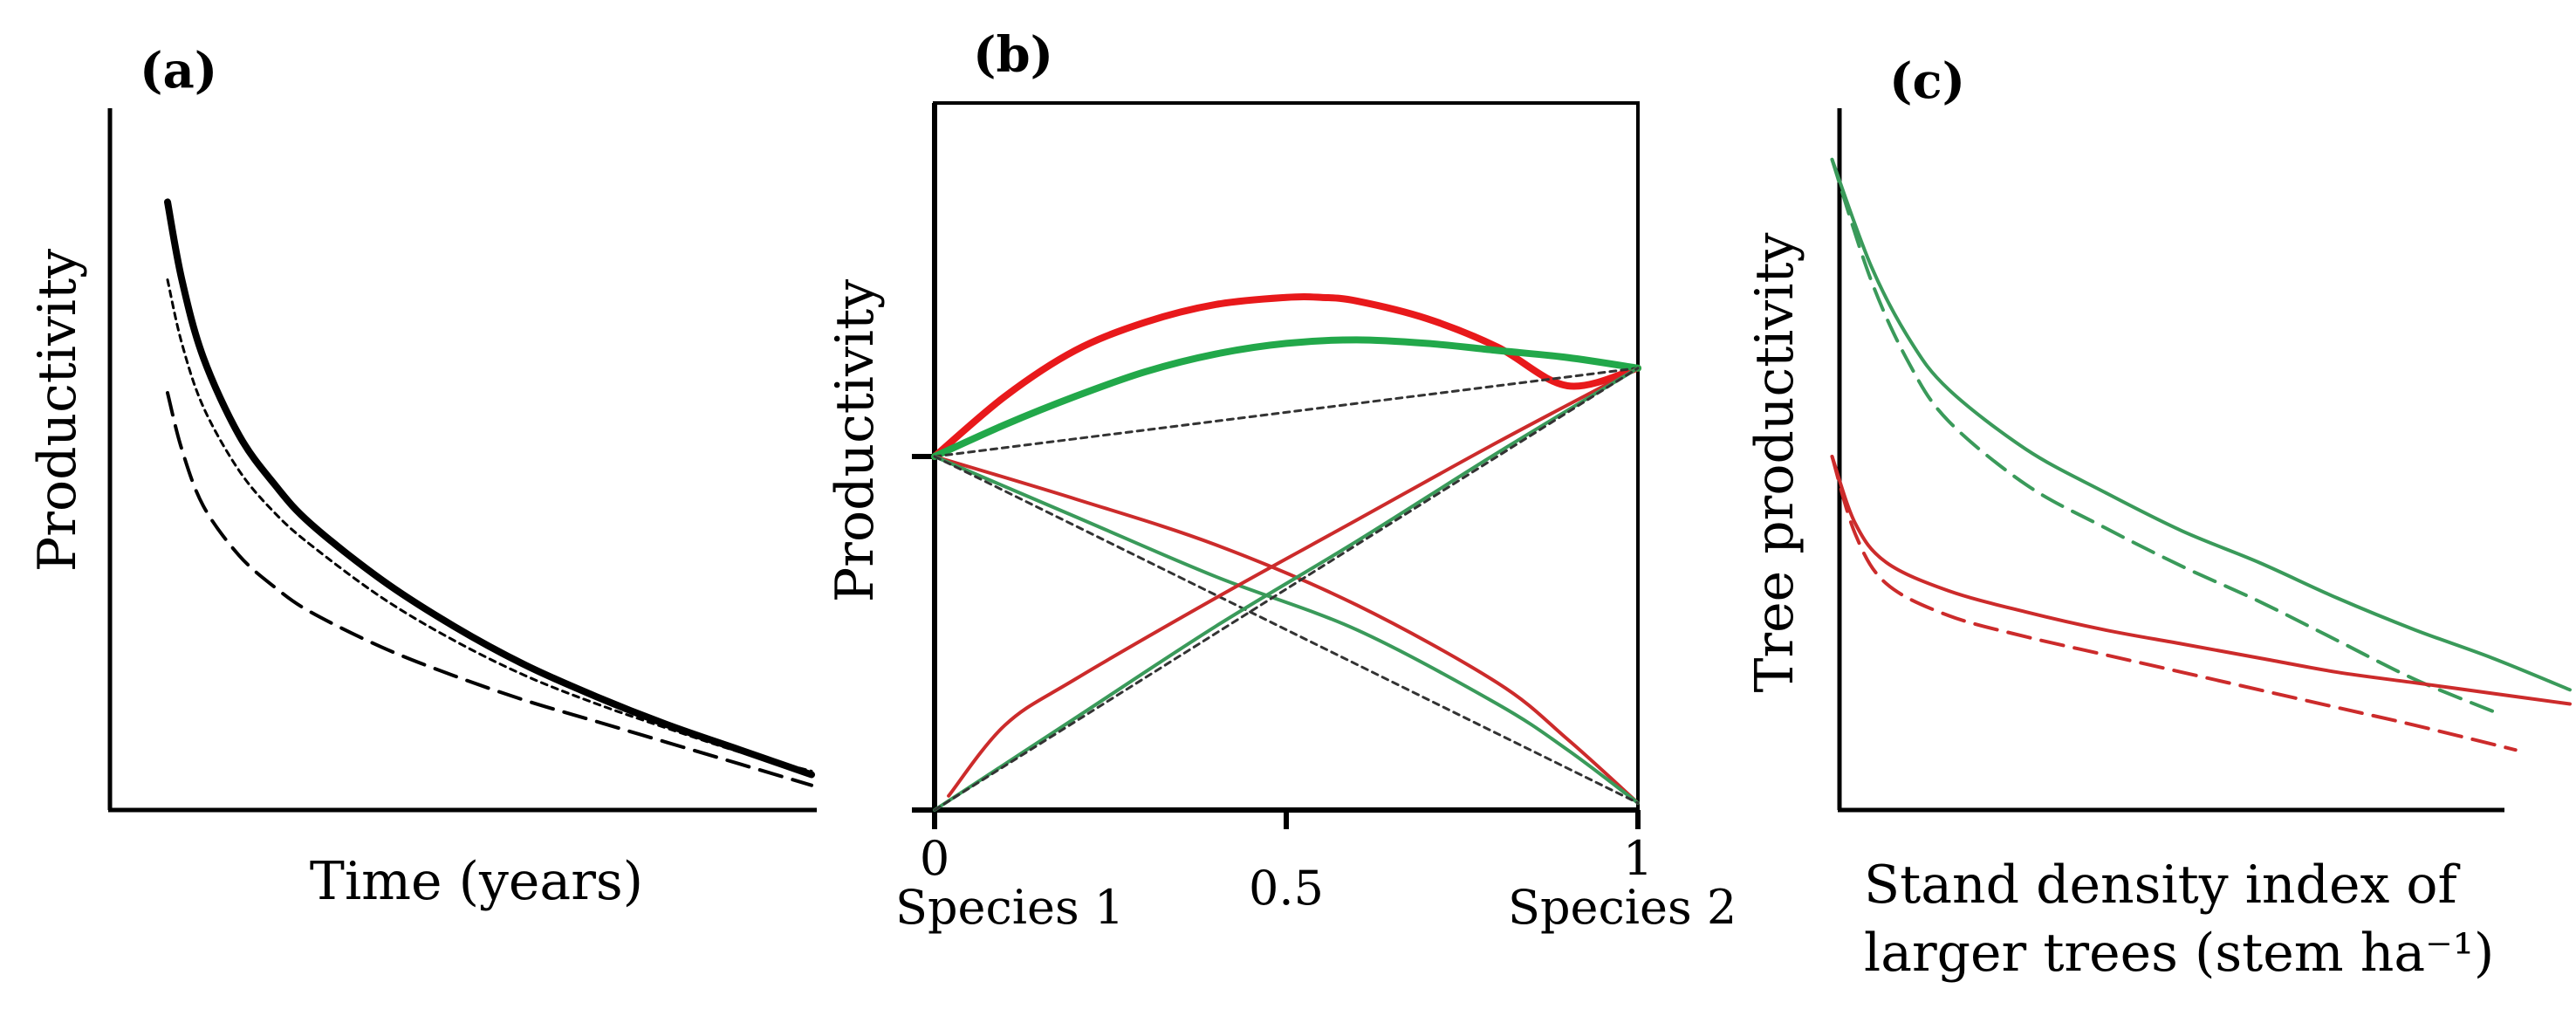  Describe the element at coordinates (1009, 907) in the screenshot. I see `panel-b-species-1-label: Species 1` at that location.